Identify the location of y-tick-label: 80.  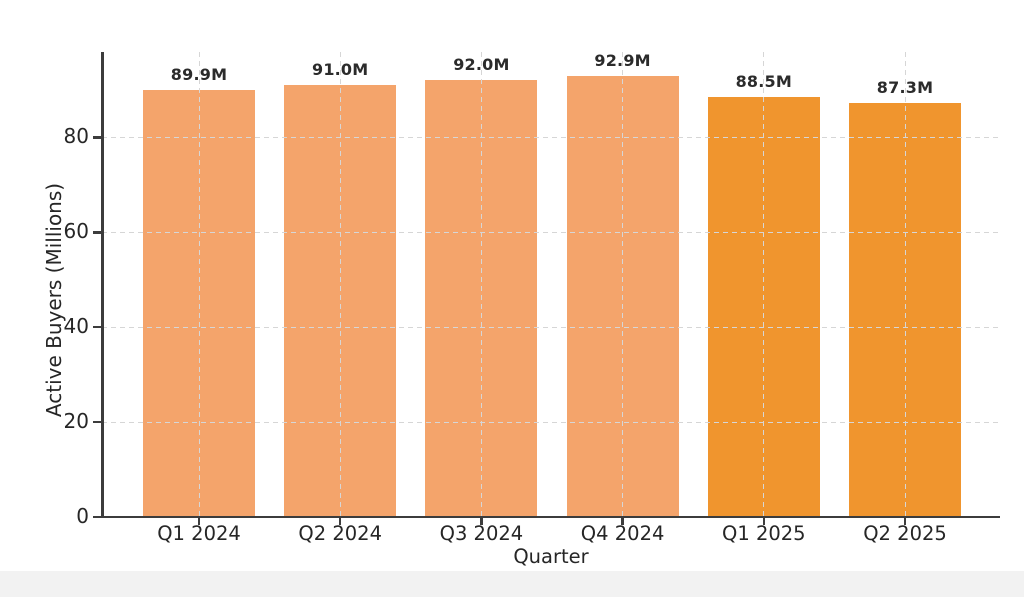
(76, 136).